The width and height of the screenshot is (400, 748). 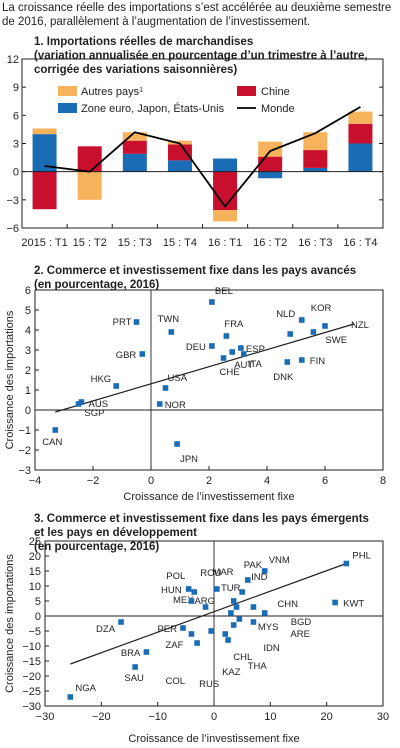 I want to click on point-label: SGP, so click(x=94, y=413).